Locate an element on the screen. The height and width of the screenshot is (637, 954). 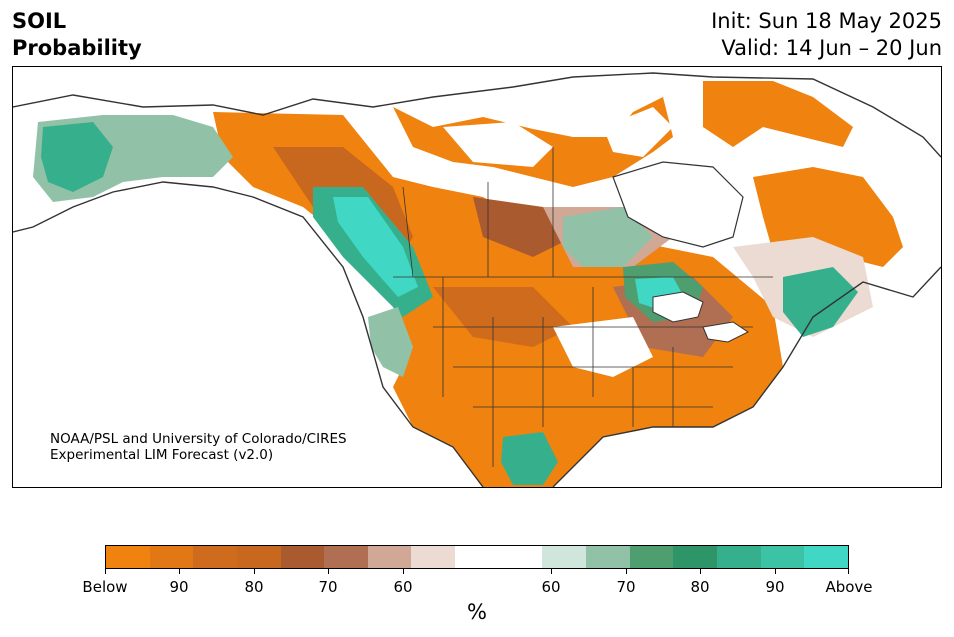
colorbar-ticks: Below 90 80 70 60 60 70 80 90 Above is located at coordinates (477, 582).